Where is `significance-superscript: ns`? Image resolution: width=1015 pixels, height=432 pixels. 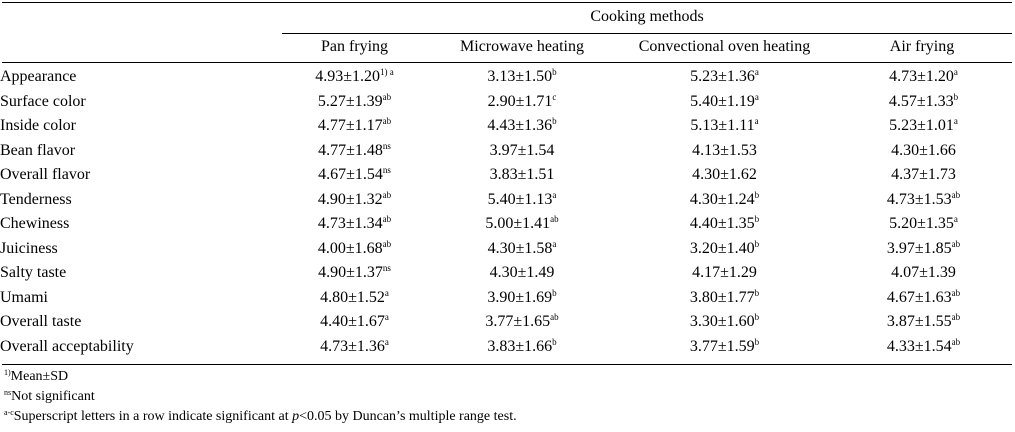 significance-superscript: ns is located at coordinates (386, 145).